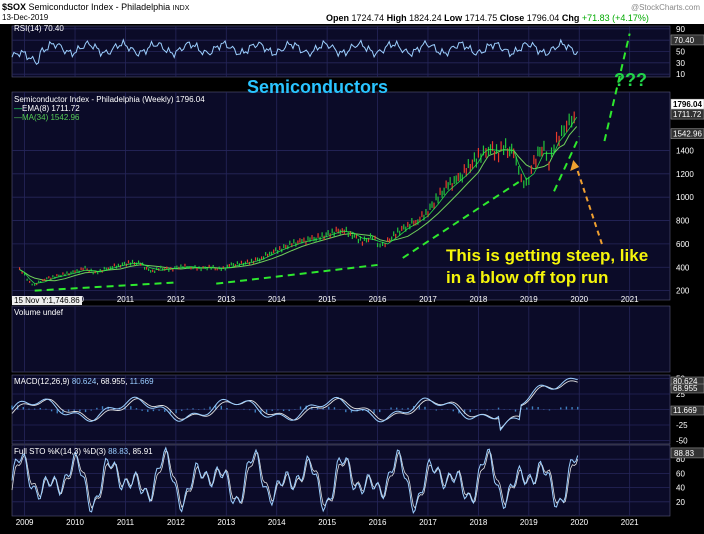  What do you see at coordinates (38, 312) in the screenshot?
I see `volume-legend: Volume undef` at bounding box center [38, 312].